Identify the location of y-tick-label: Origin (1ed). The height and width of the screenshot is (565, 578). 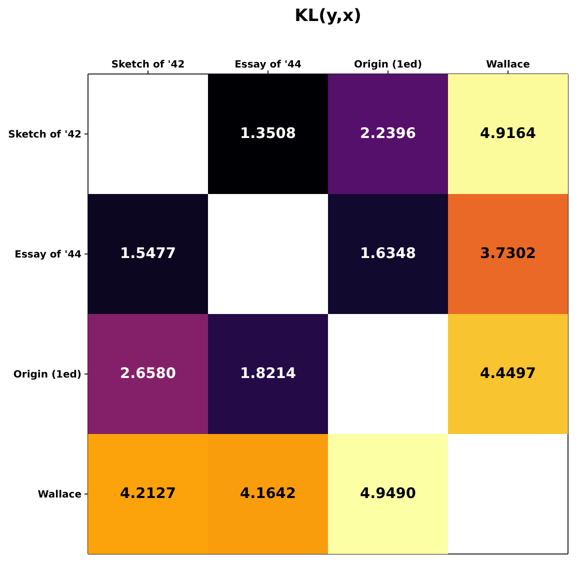
(47, 375).